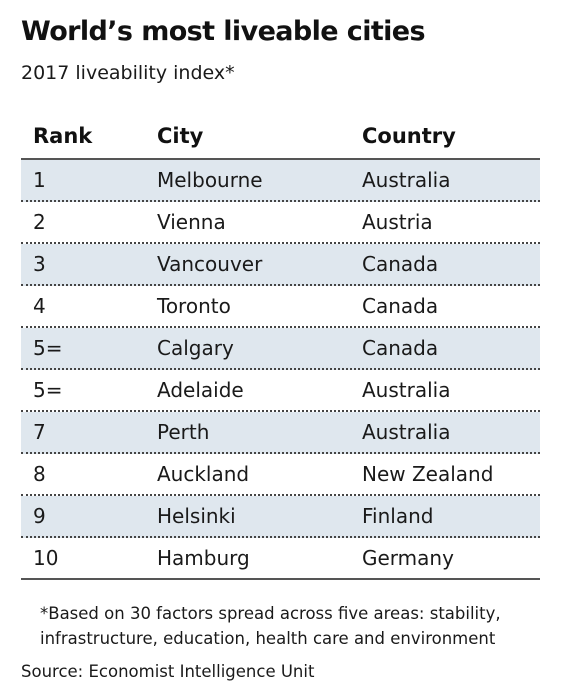  What do you see at coordinates (280, 475) in the screenshot?
I see `table-row: 8 Auckland New Zealand` at bounding box center [280, 475].